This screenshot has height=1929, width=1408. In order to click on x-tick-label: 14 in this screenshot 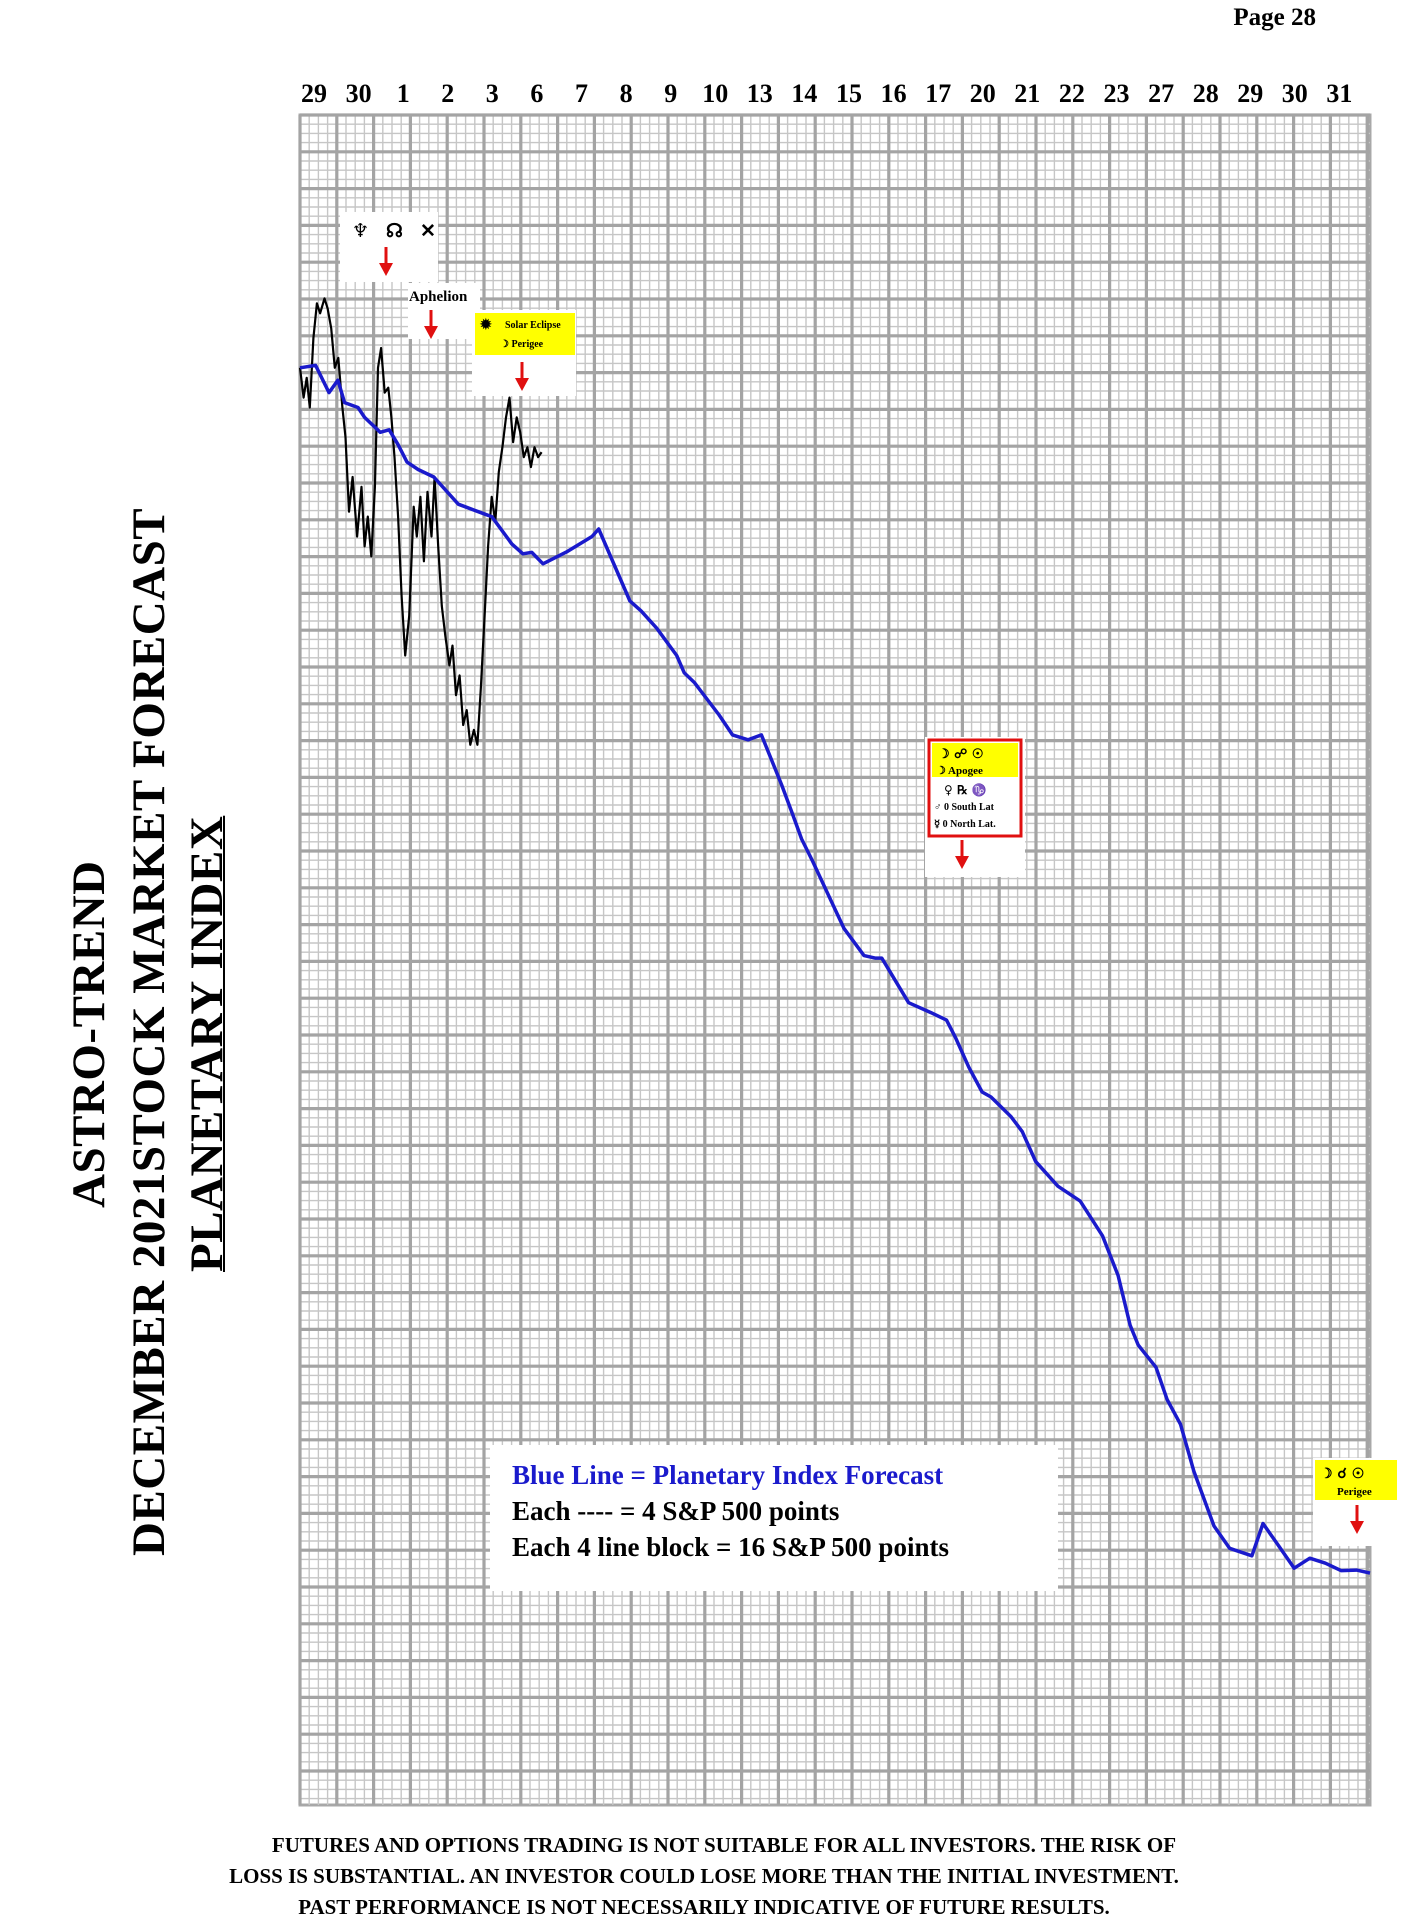, I will do `click(804, 93)`.